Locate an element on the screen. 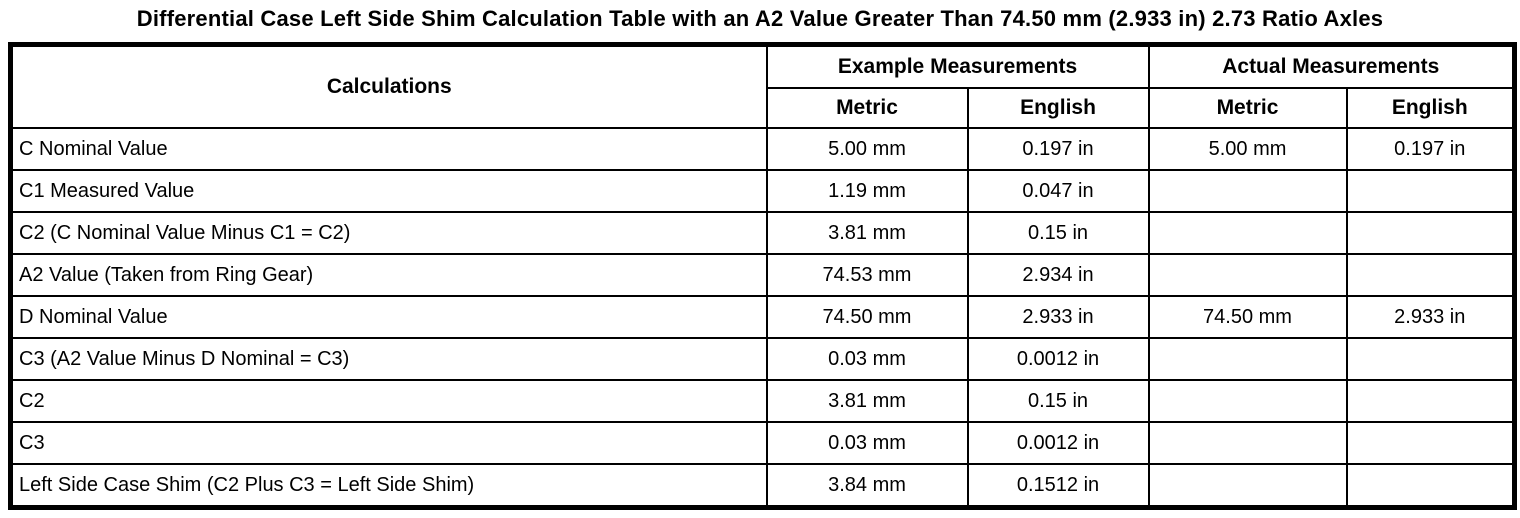 The width and height of the screenshot is (1520, 518). example-english-value: 0.1512 in is located at coordinates (1058, 486).